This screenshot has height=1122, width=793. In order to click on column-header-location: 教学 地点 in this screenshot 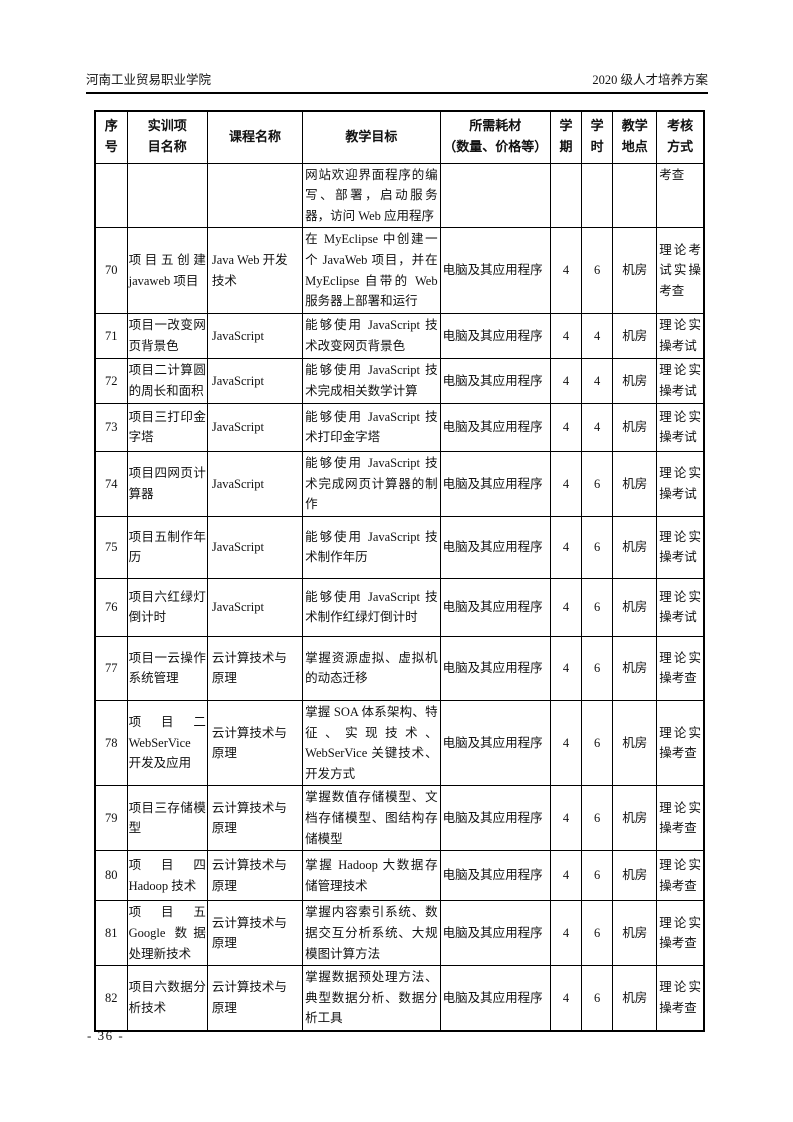, I will do `click(635, 137)`.